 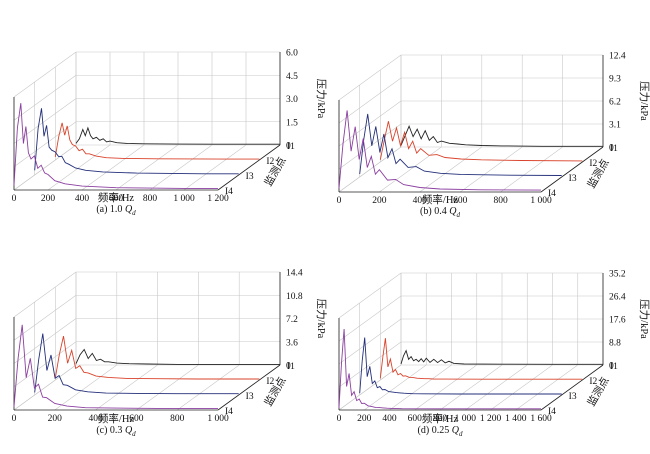 What do you see at coordinates (292, 320) in the screenshot?
I see `pressure-tick-label: 7.2` at bounding box center [292, 320].